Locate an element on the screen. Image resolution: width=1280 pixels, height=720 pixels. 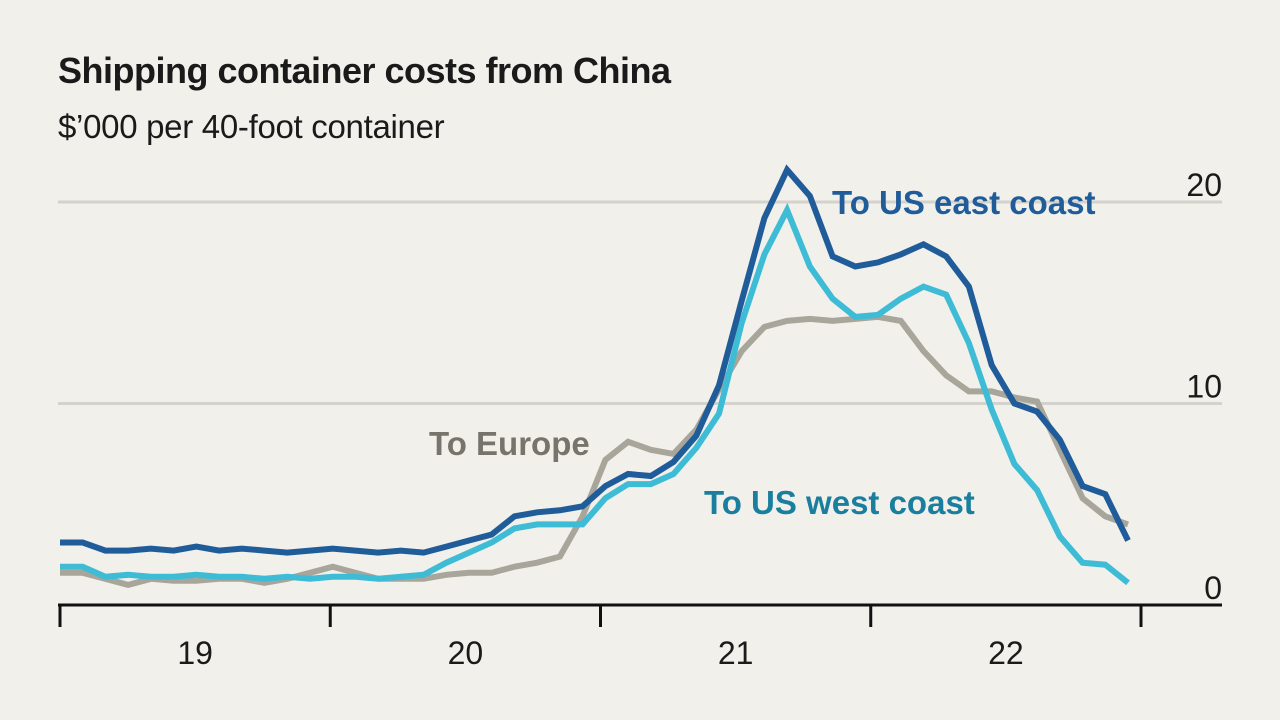
series-label-to-europe: To Europe is located at coordinates (509, 443).